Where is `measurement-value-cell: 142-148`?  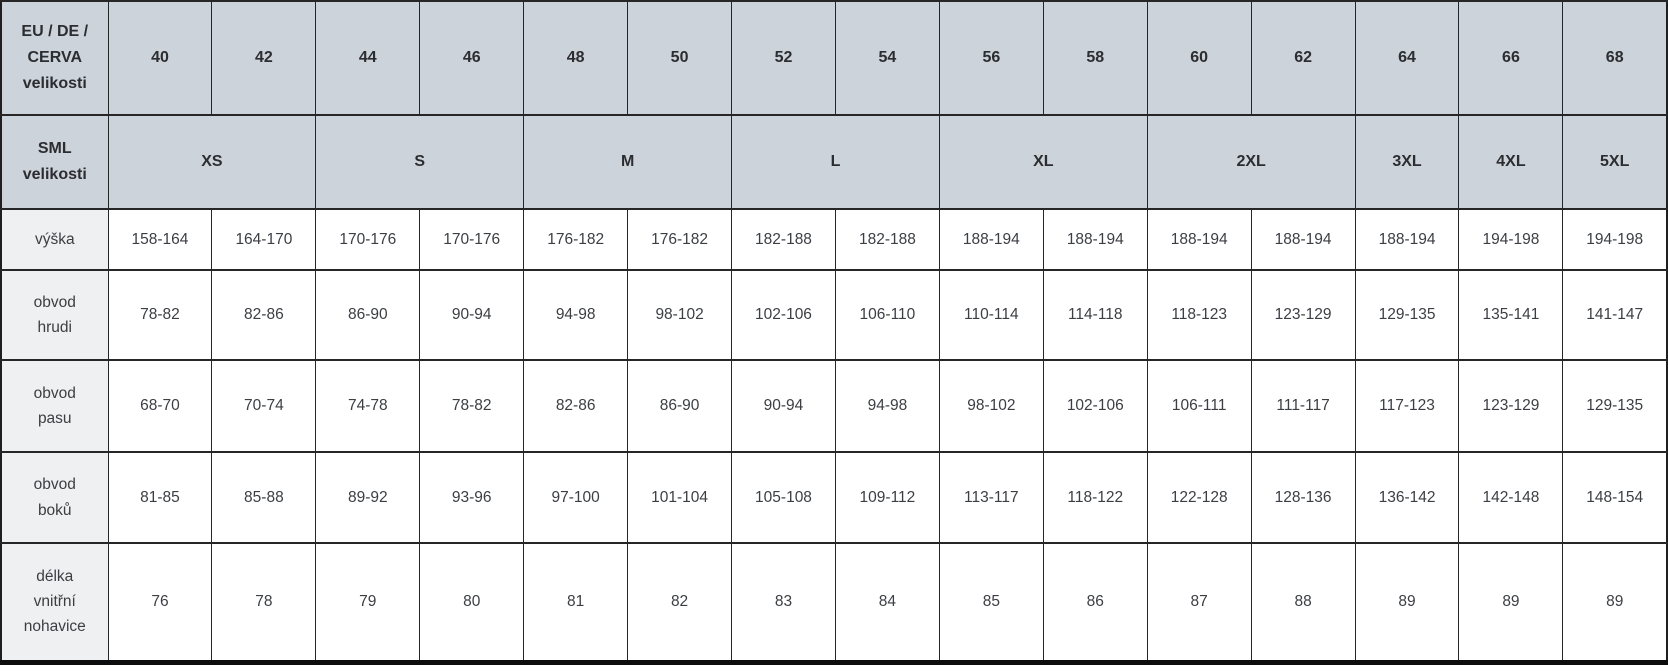 measurement-value-cell: 142-148 is located at coordinates (1511, 497).